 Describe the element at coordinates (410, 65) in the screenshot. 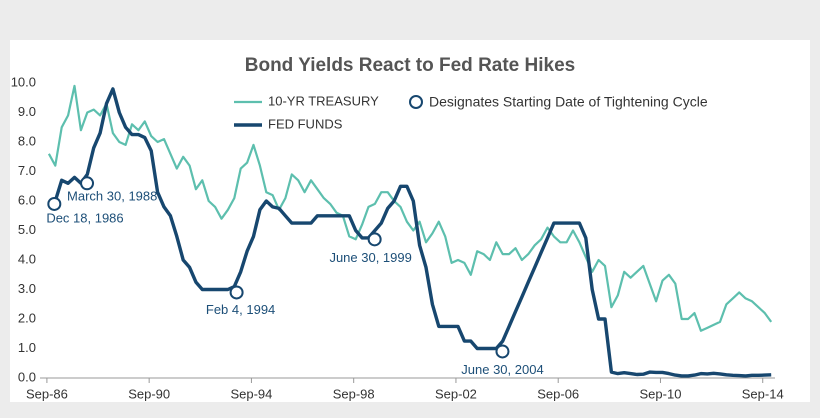

I see `chart-title: Bond Yields React to Fed Rate Hikes` at that location.